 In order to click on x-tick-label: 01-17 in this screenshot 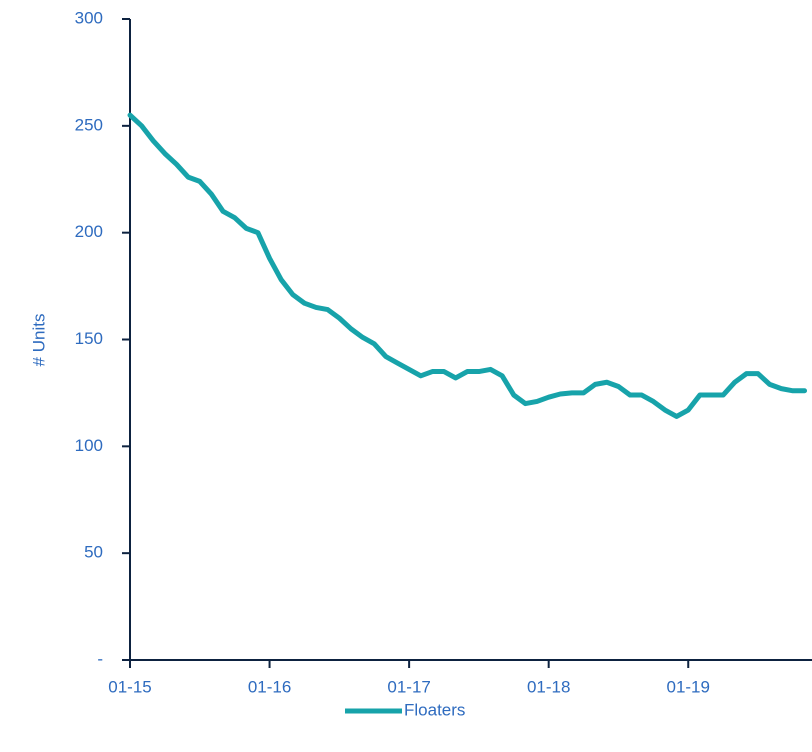, I will do `click(408, 686)`.